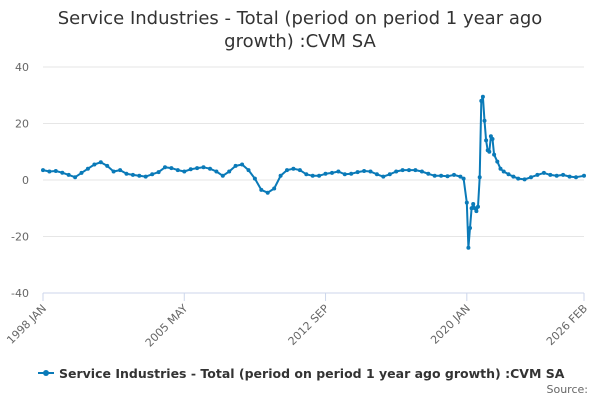 The width and height of the screenshot is (600, 400). Describe the element at coordinates (567, 325) in the screenshot. I see `x-tick-label-4: 2026 FEB` at that location.